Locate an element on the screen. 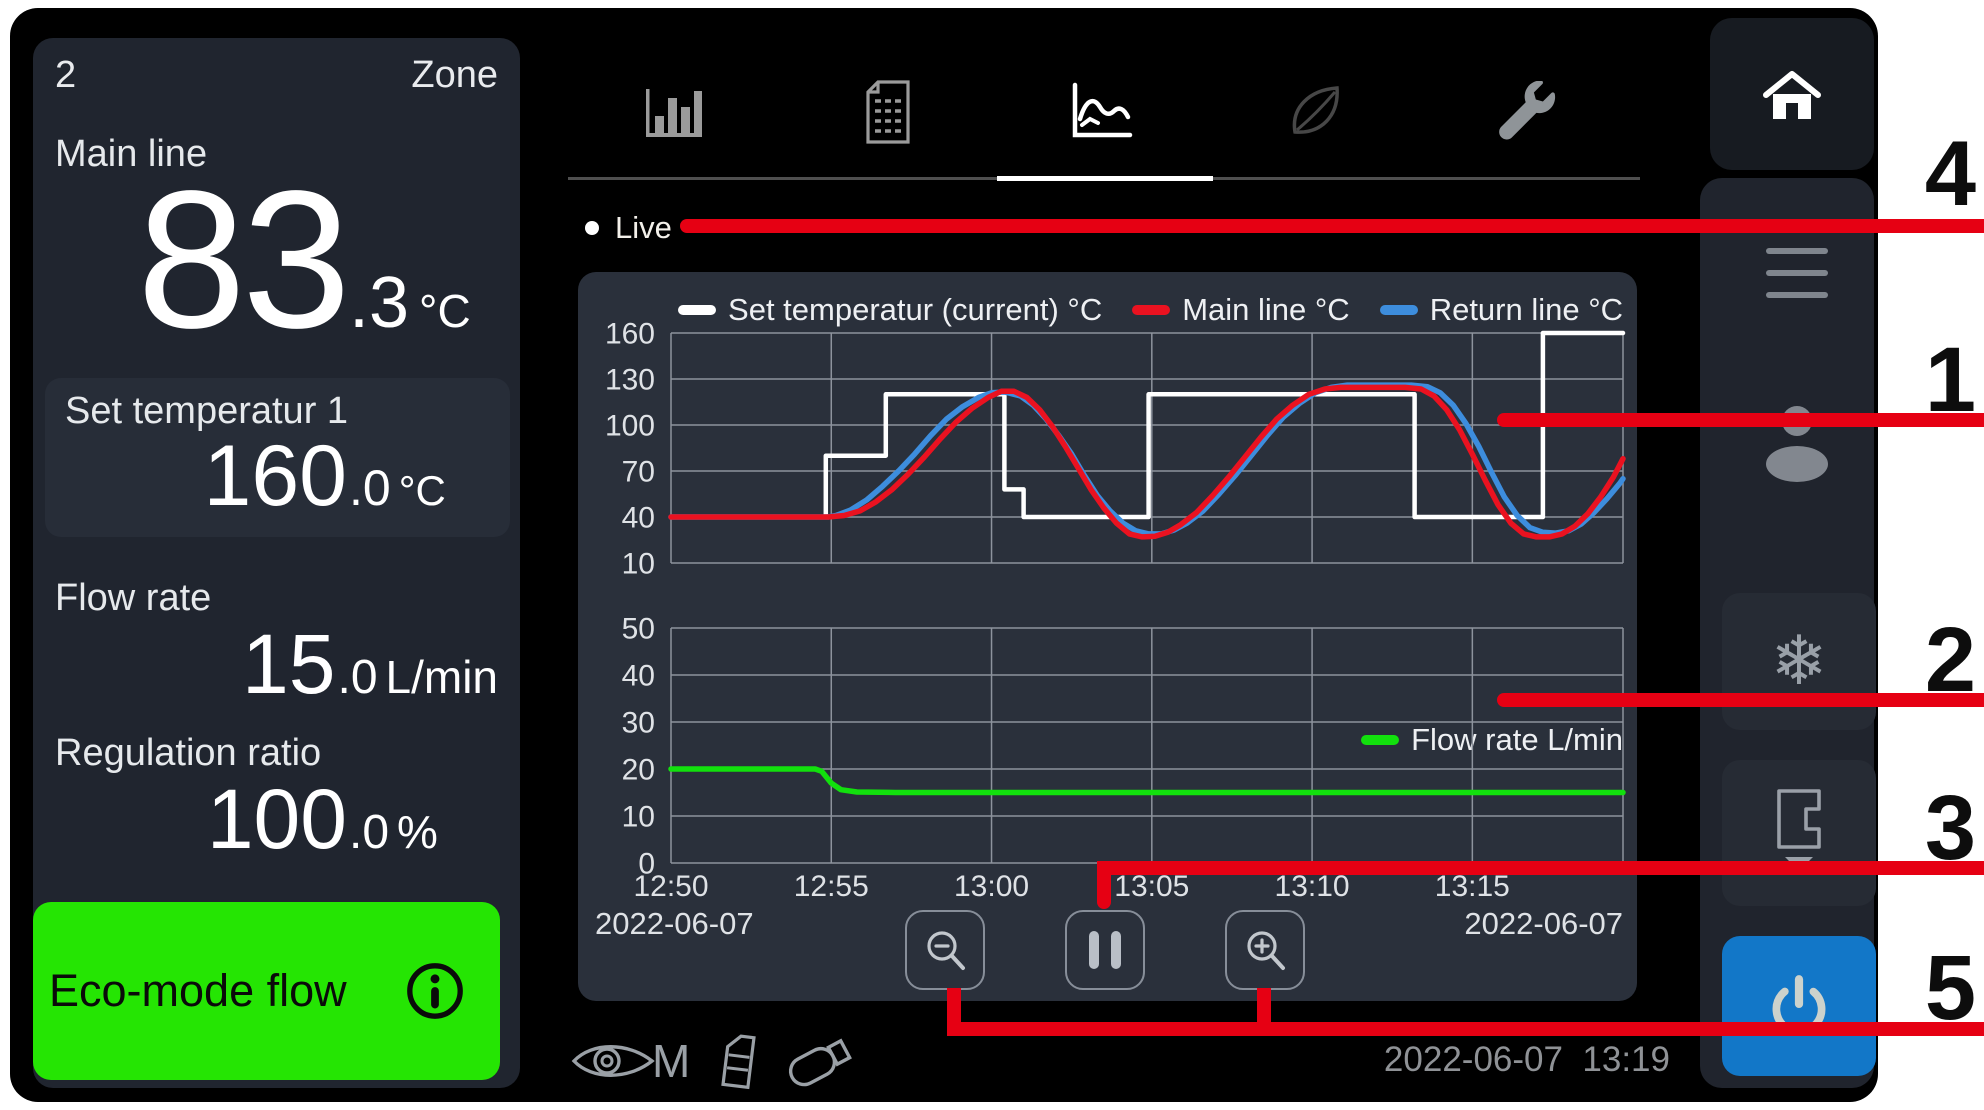 The height and width of the screenshot is (1110, 1984). regulation-ratio-value: 100.0% is located at coordinates (276, 819).